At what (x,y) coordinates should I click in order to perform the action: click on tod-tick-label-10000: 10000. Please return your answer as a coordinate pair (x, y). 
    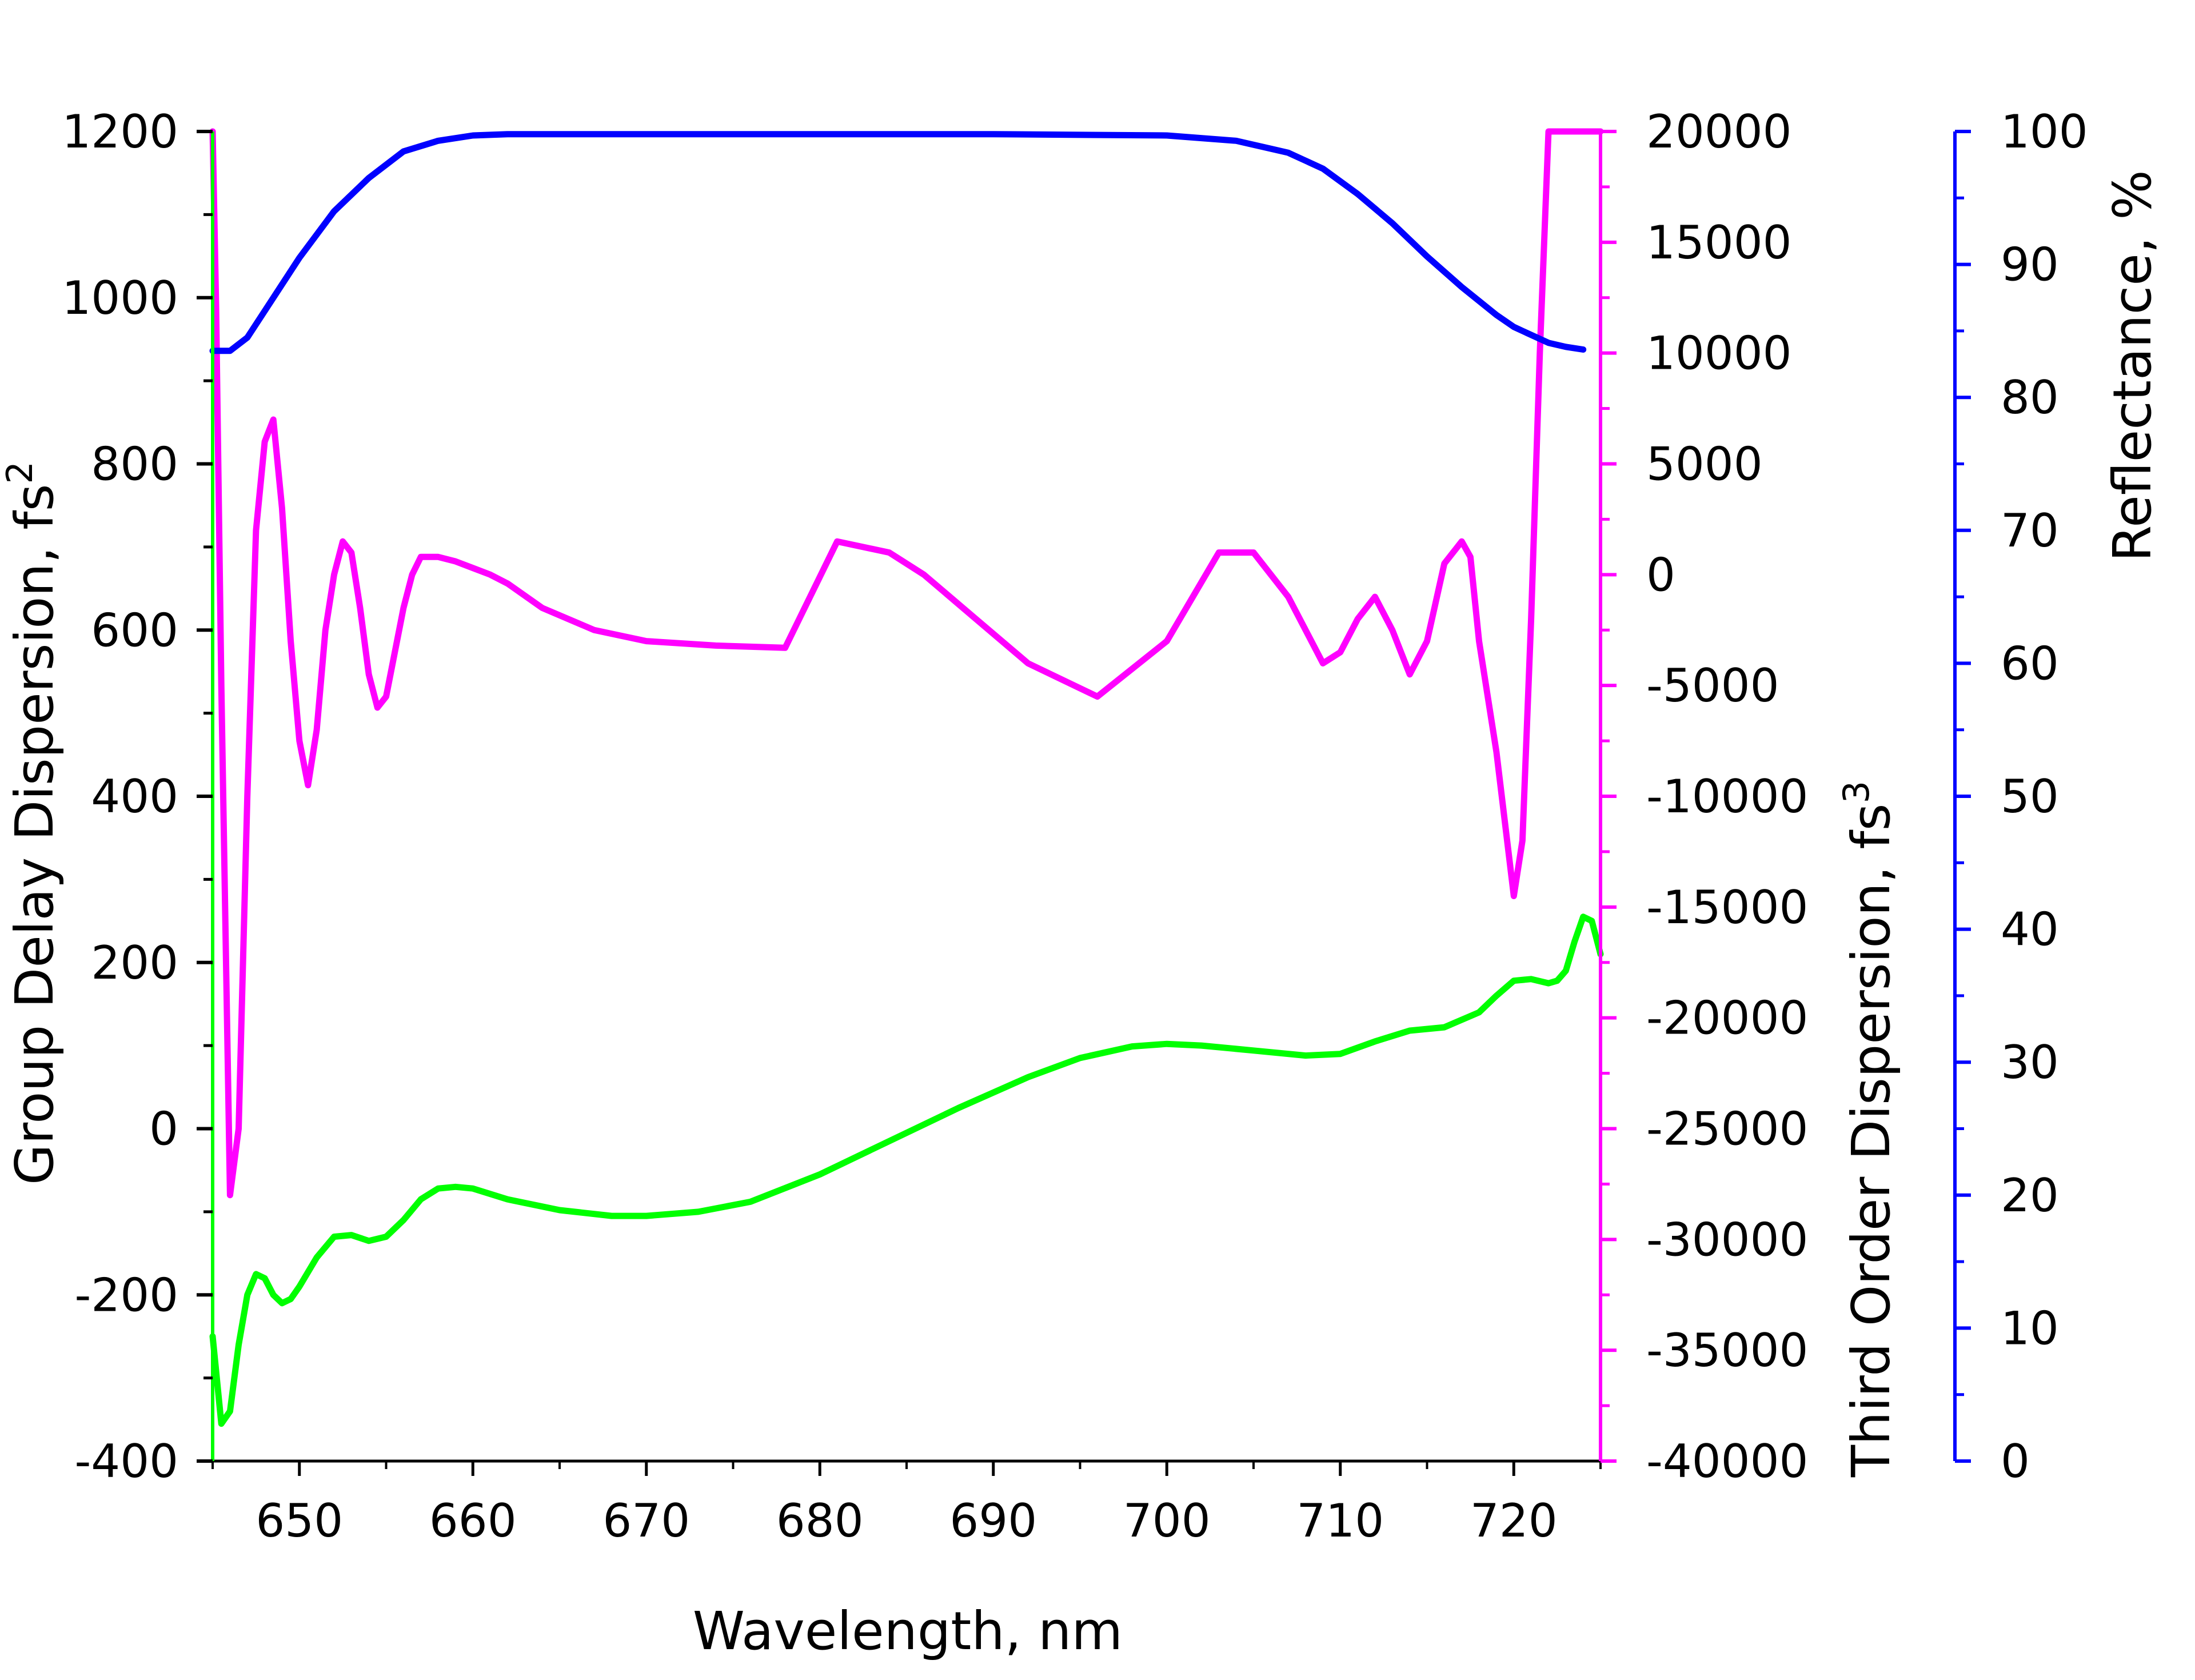
    Looking at the image, I should click on (1719, 353).